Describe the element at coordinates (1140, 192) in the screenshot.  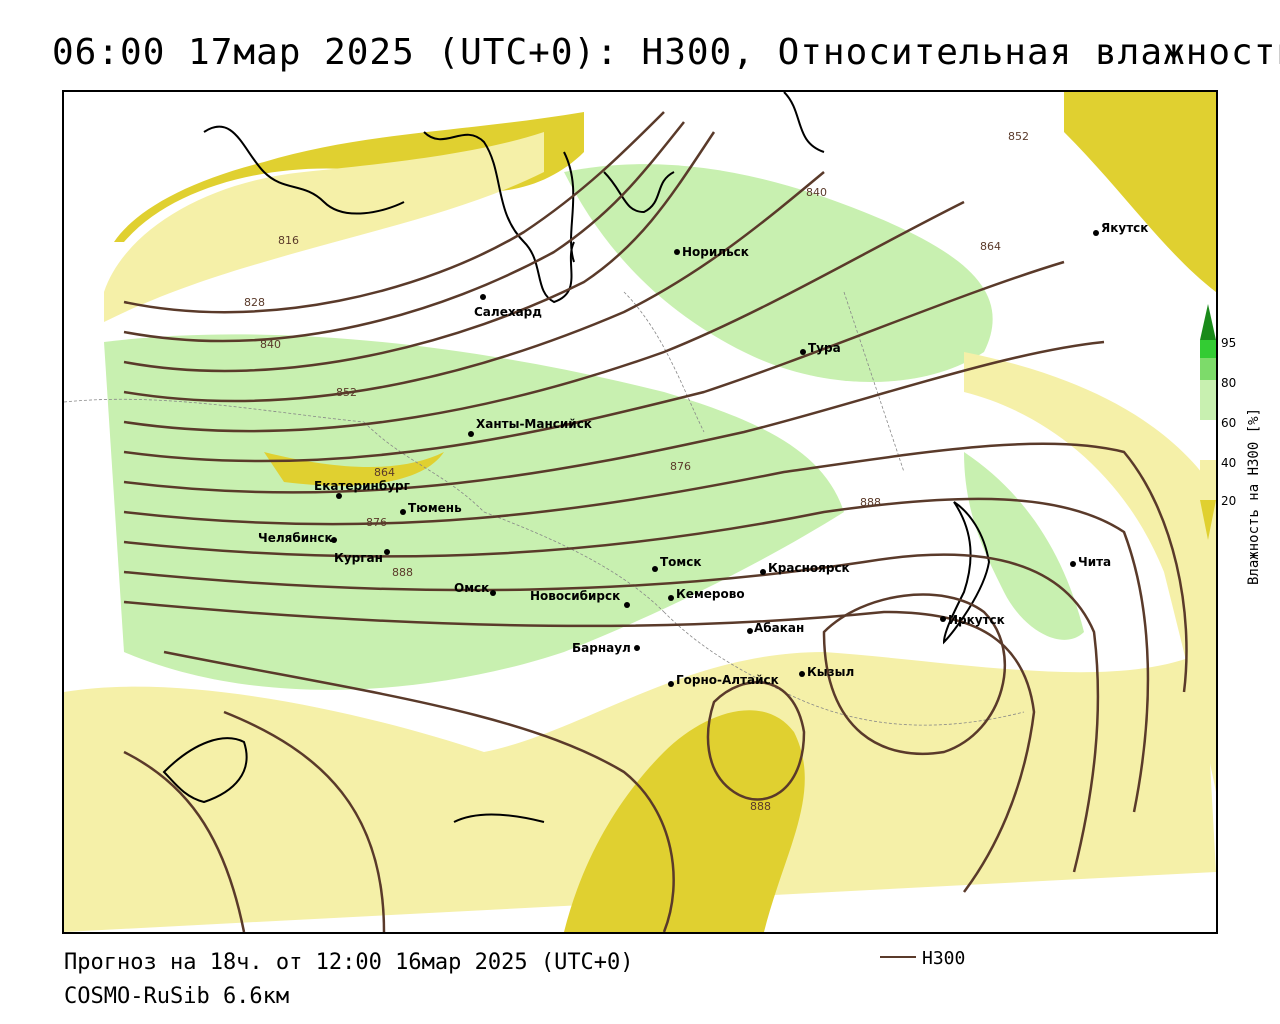
I see `humidity-yellow-ne` at that location.